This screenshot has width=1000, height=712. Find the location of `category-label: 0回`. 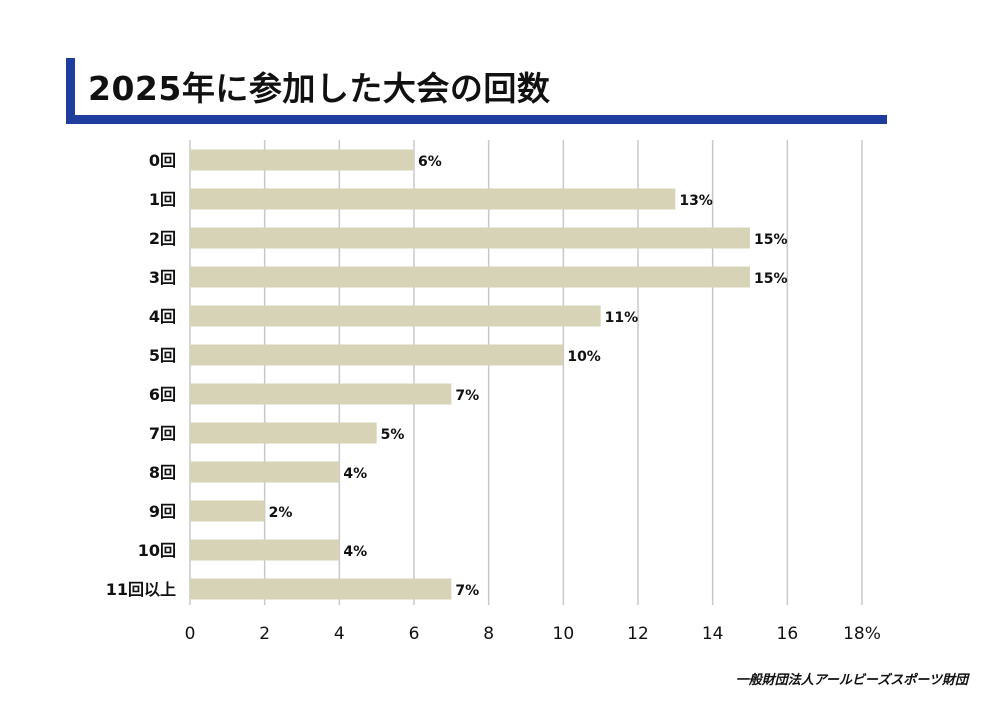

category-label: 0回 is located at coordinates (162, 160).